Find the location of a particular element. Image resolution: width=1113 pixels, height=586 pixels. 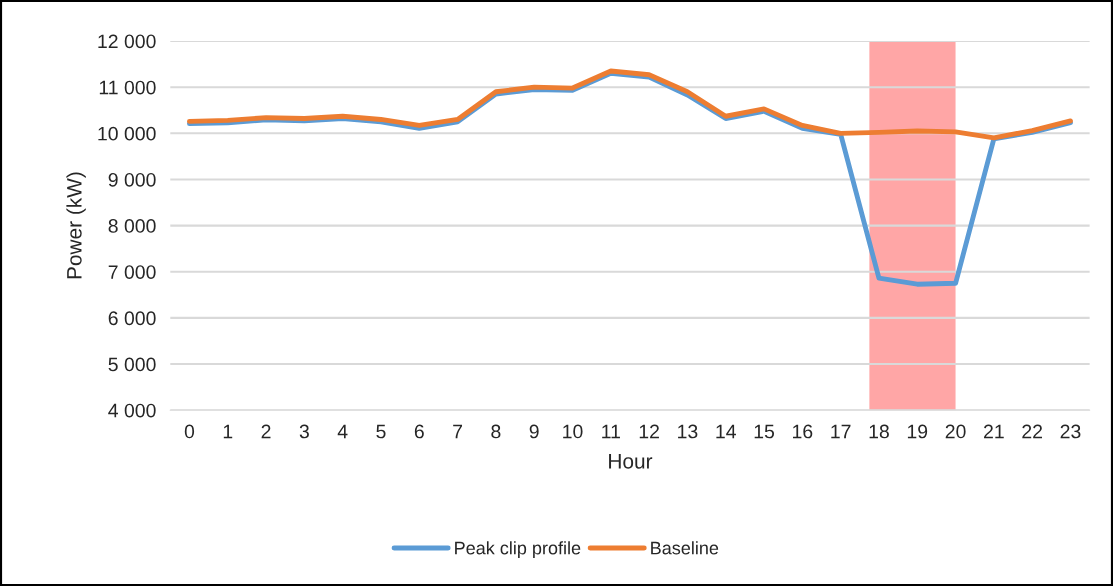

x-tick-label: 5 is located at coordinates (381, 431).